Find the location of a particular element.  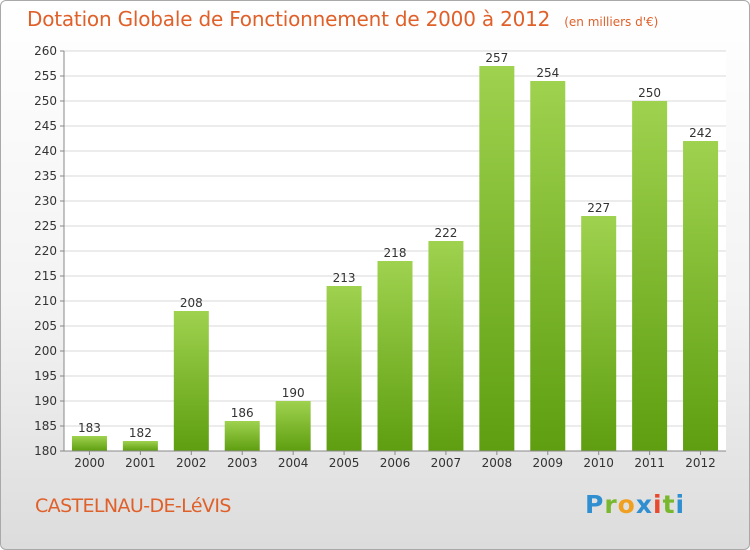

proxiti-logo: Proxiti is located at coordinates (635, 504).